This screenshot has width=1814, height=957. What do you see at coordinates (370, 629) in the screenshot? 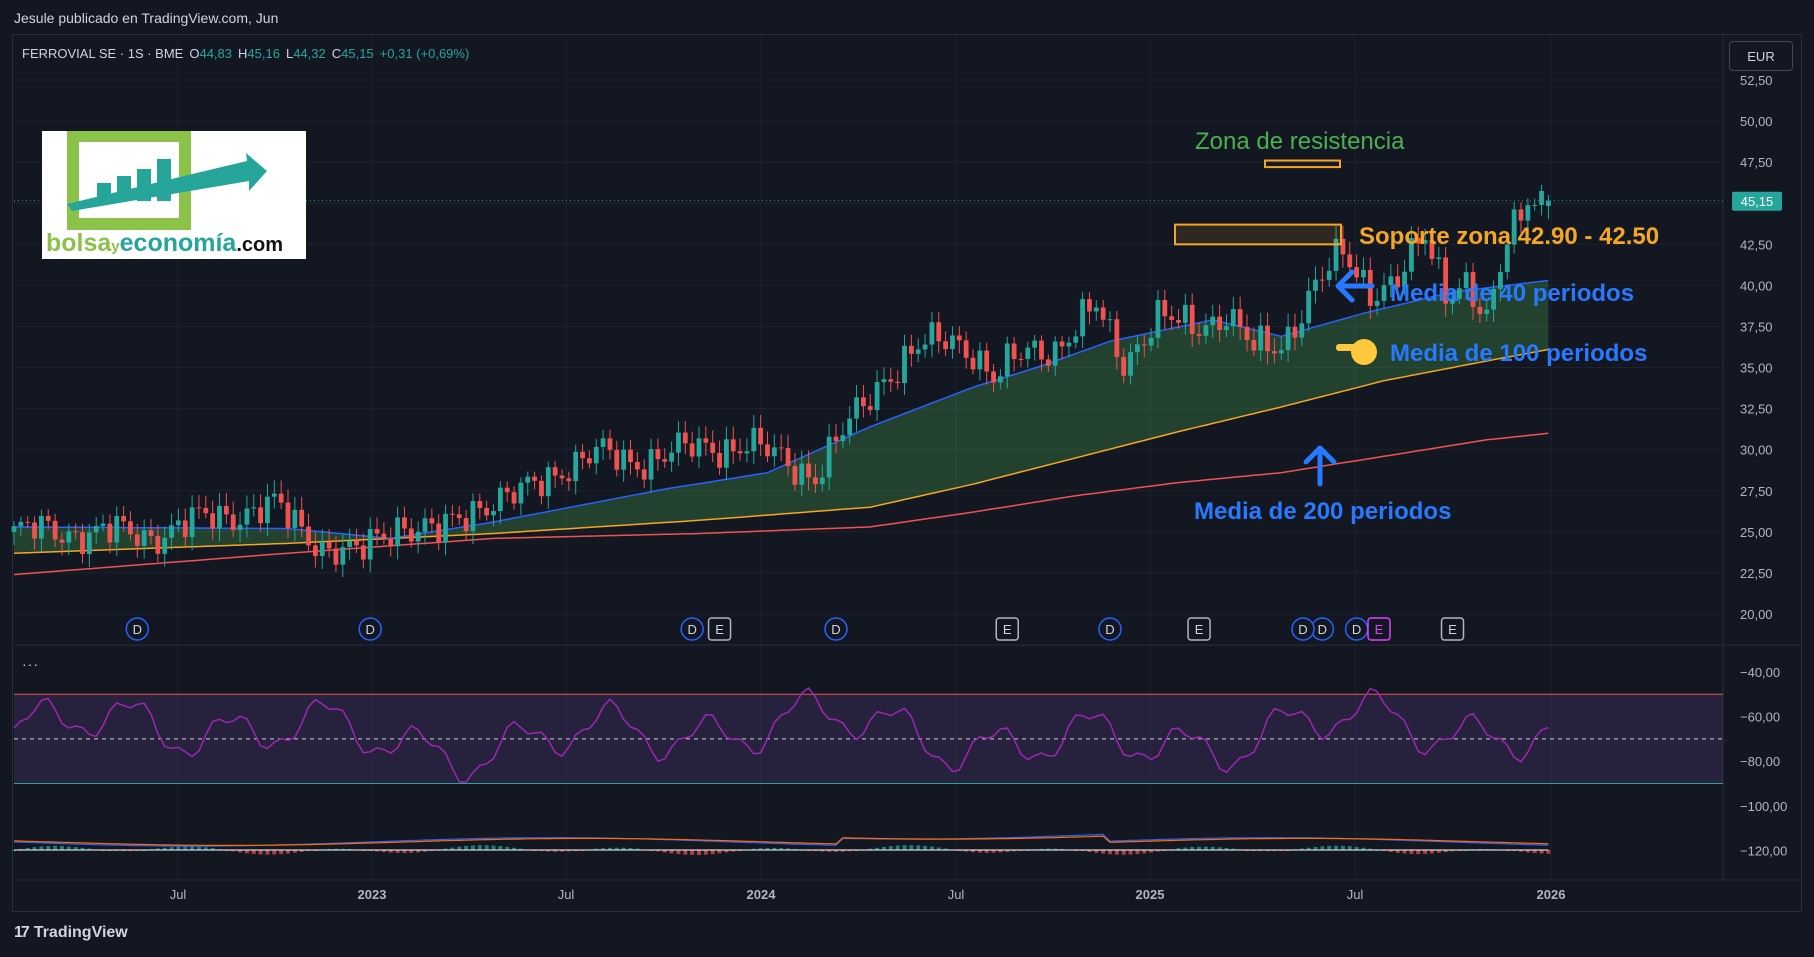
I see `dividend-marker` at bounding box center [370, 629].